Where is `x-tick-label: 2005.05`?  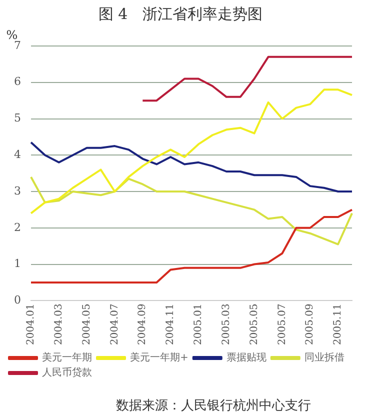 x-tick-label: 2005.05 is located at coordinates (254, 325).